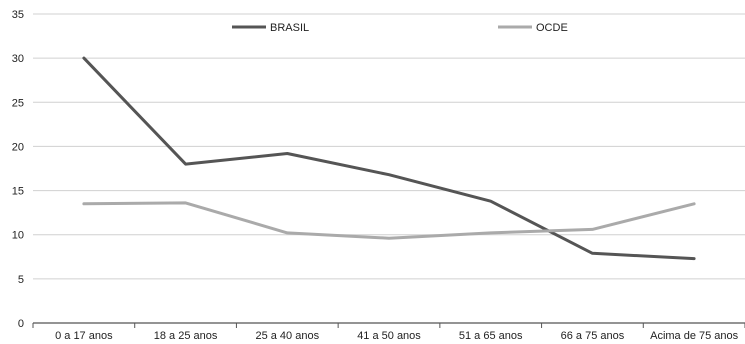 The image size is (745, 344). I want to click on legend-label-ocde: OCDE, so click(552, 28).